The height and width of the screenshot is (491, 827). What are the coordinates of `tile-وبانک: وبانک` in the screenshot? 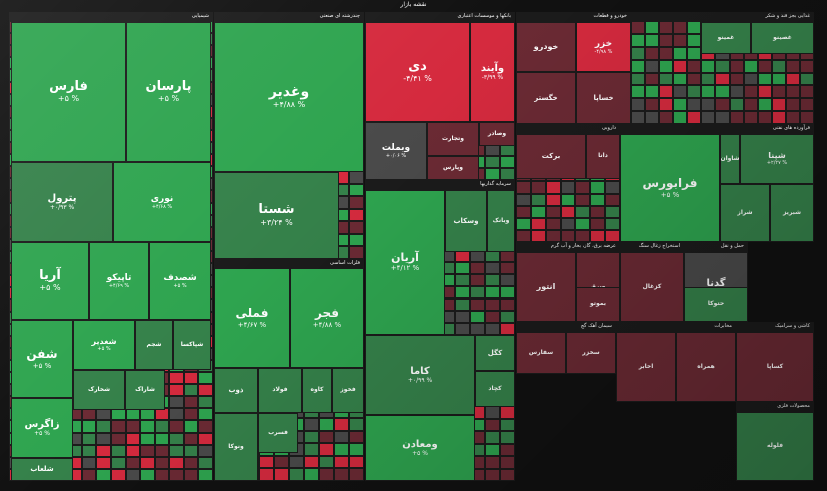 It's located at (501, 221).